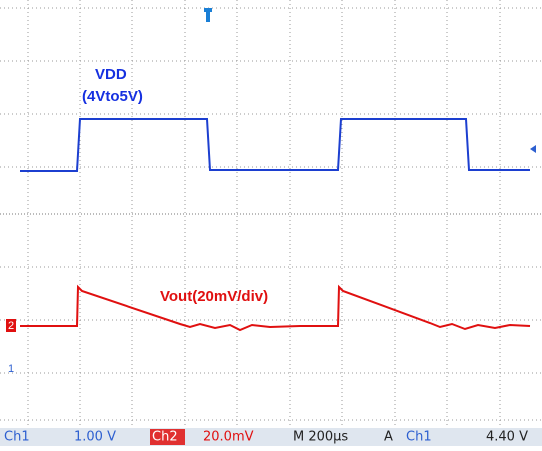  What do you see at coordinates (228, 437) in the screenshot?
I see `status-ch2-scale: 20.0mV` at bounding box center [228, 437].